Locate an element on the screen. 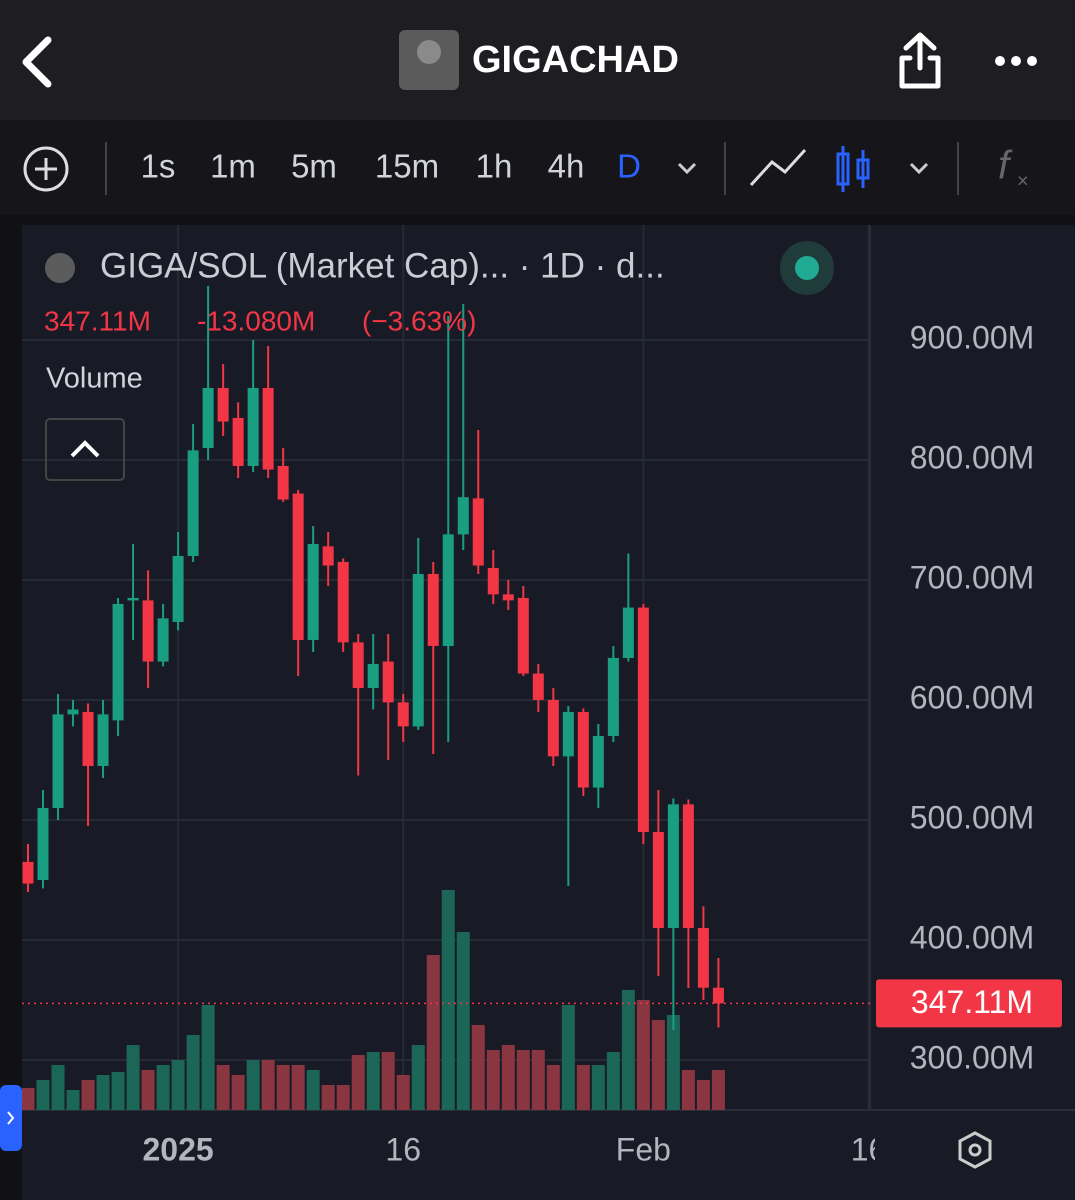 Image resolution: width=1075 pixels, height=1200 pixels. collapse-button is located at coordinates (85, 449).